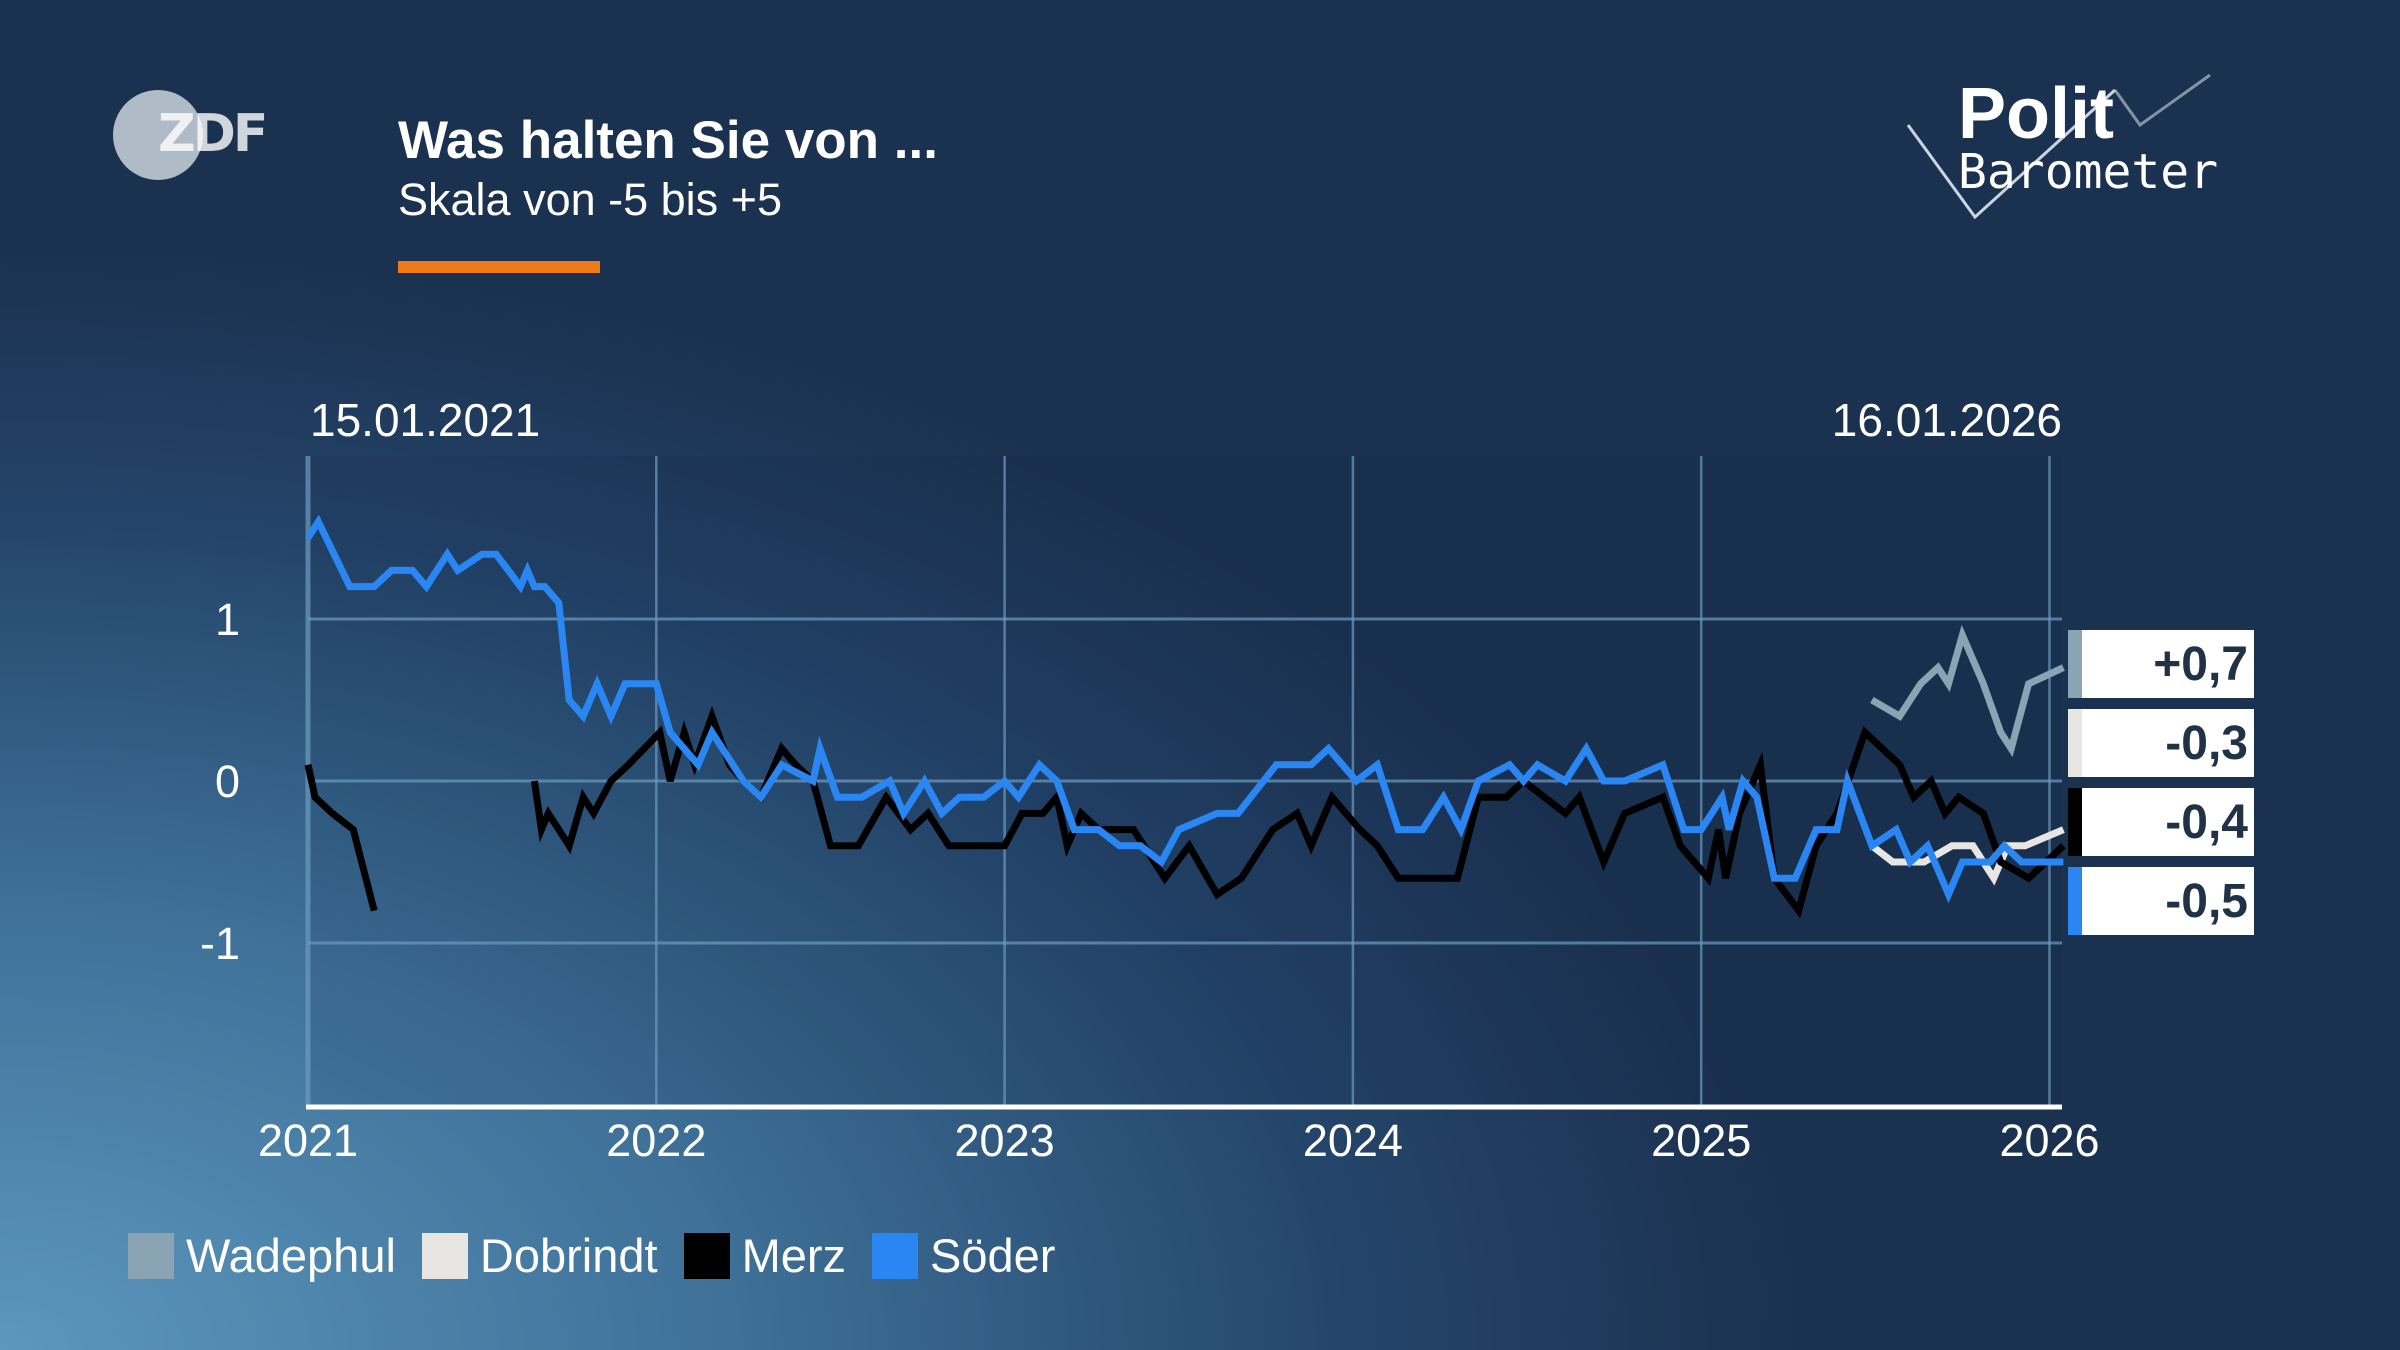  I want to click on x-tick-label: 2023, so click(1005, 1140).